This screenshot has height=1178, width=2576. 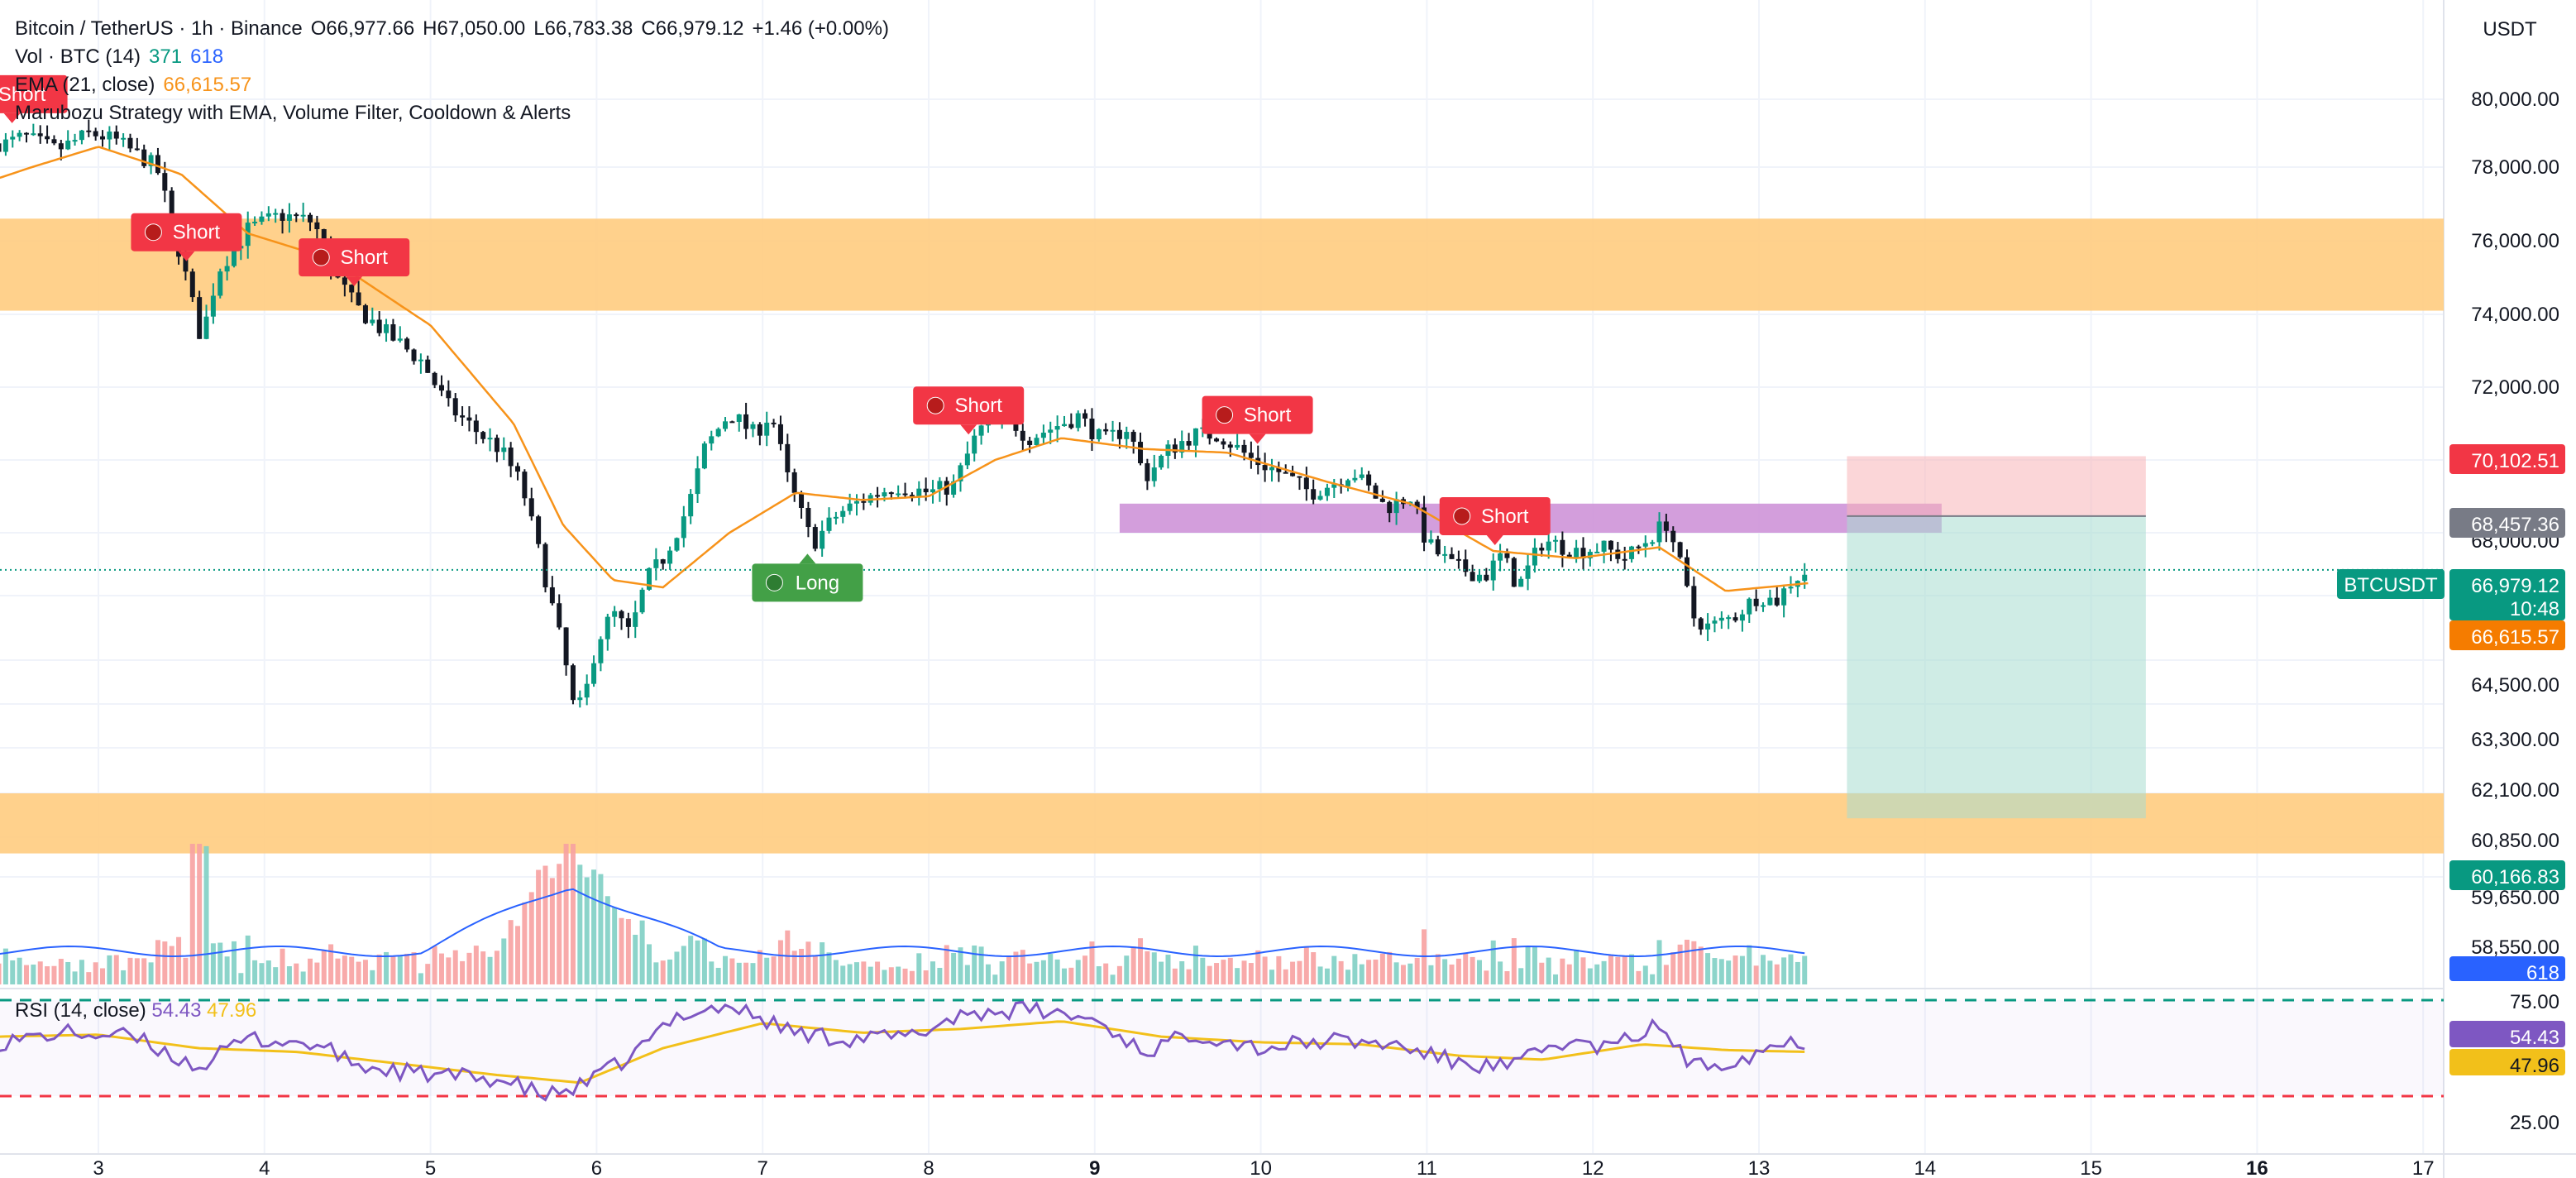 What do you see at coordinates (904, 914) in the screenshot?
I see `volume-bars` at bounding box center [904, 914].